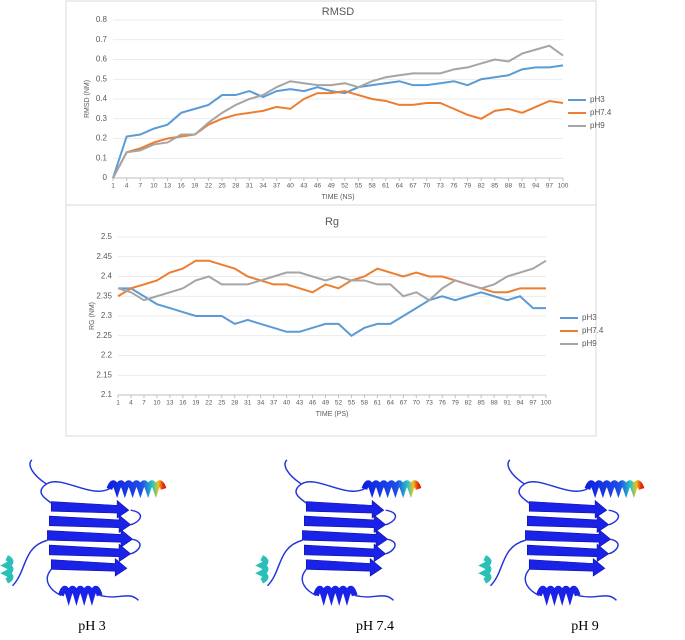 This screenshot has height=640, width=685. What do you see at coordinates (386, 186) in the screenshot?
I see `x-tick-label: 61` at bounding box center [386, 186].